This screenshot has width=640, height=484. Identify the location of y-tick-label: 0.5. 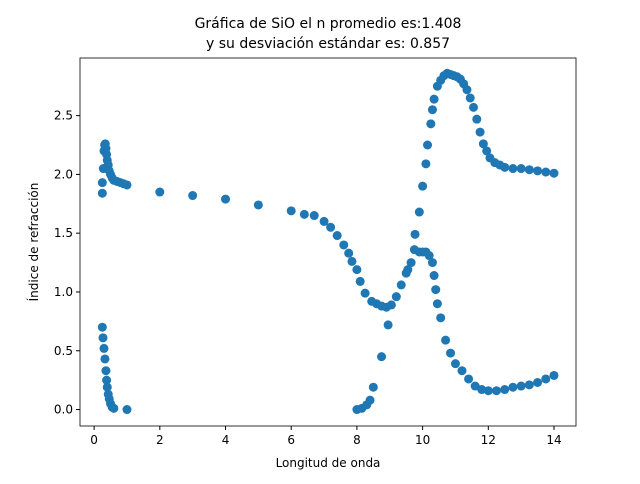
(63, 351).